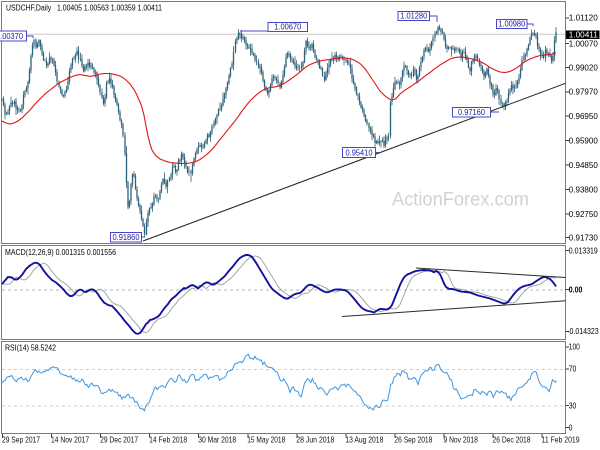  Describe the element at coordinates (413, 440) in the screenshot. I see `svg-text: 26 Sep 2018` at that location.